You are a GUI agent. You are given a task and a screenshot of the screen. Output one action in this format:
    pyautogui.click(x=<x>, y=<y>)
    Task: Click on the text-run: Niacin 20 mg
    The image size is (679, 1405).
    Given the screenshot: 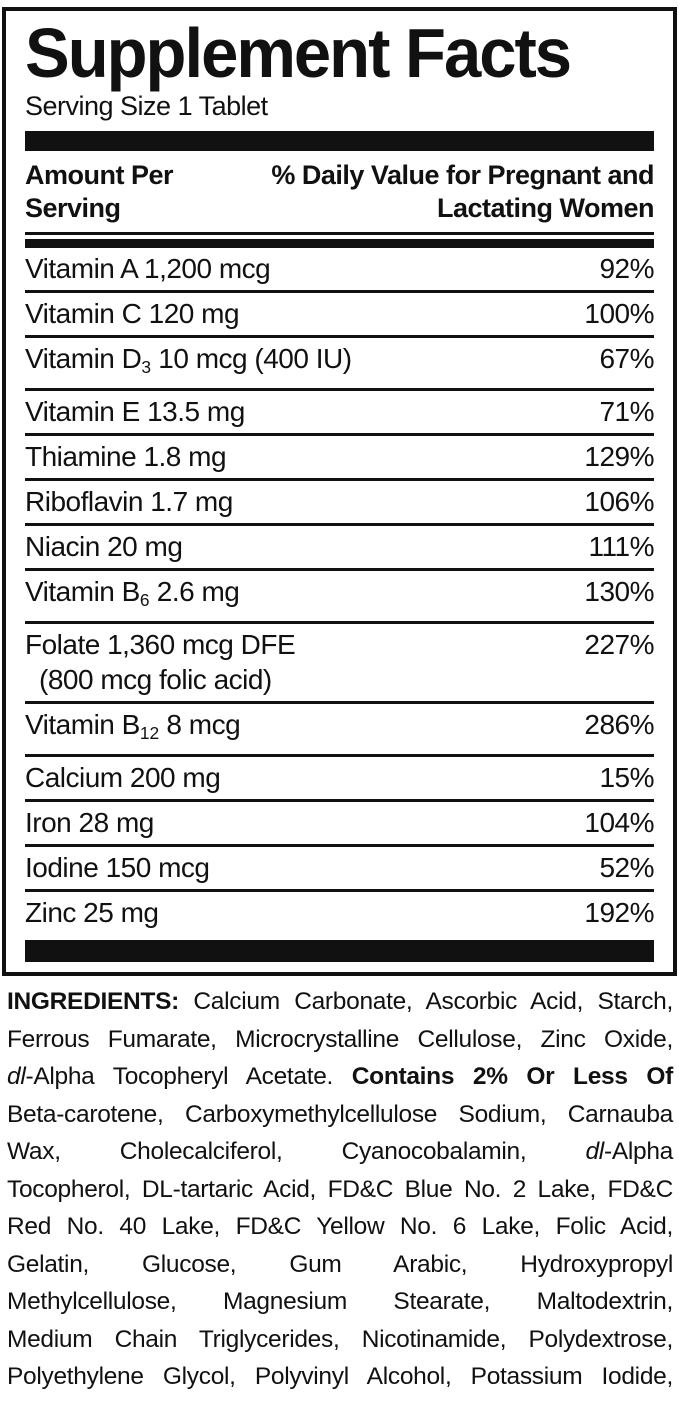 What is the action you would take?
    pyautogui.click(x=104, y=547)
    